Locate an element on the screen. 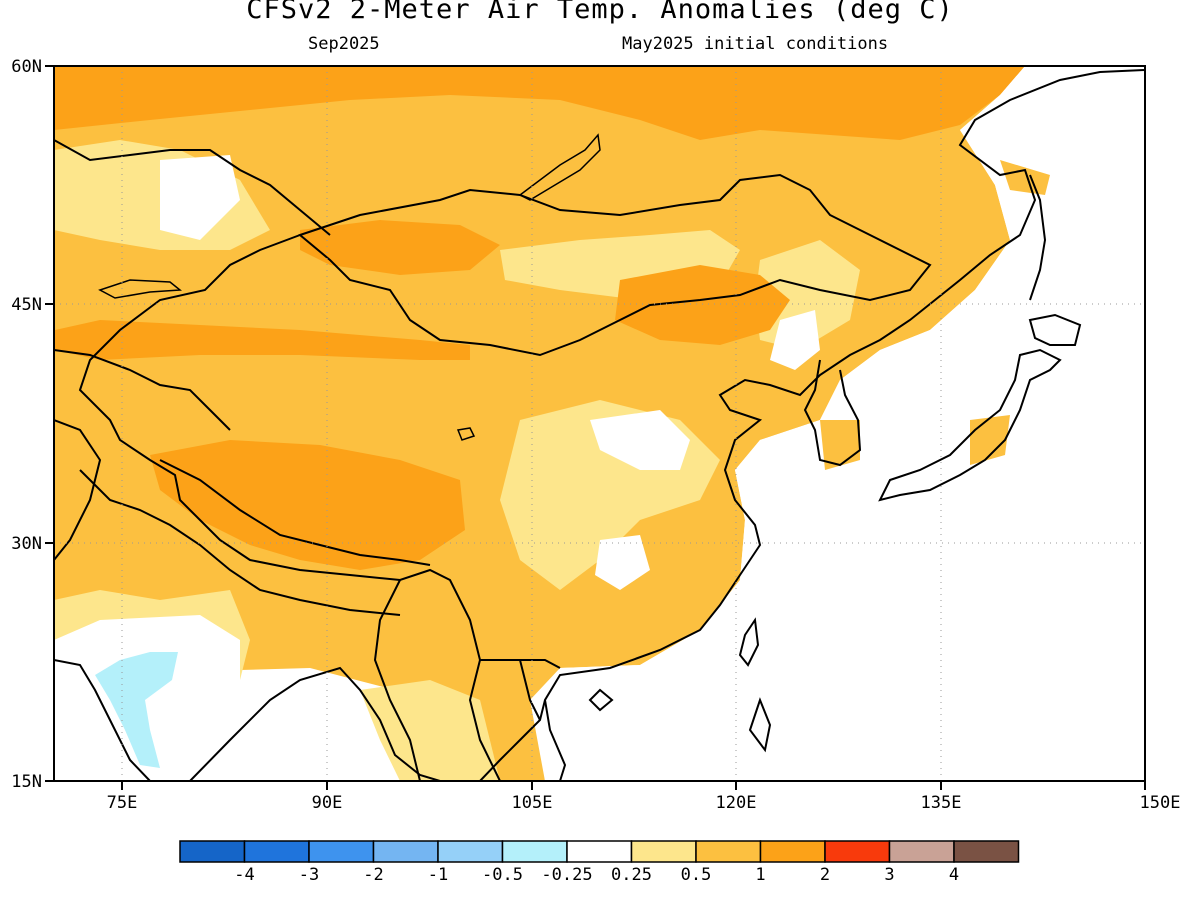 Image resolution: width=1200 pixels, height=900 pixels. indochina-border is located at coordinates (504, 720).